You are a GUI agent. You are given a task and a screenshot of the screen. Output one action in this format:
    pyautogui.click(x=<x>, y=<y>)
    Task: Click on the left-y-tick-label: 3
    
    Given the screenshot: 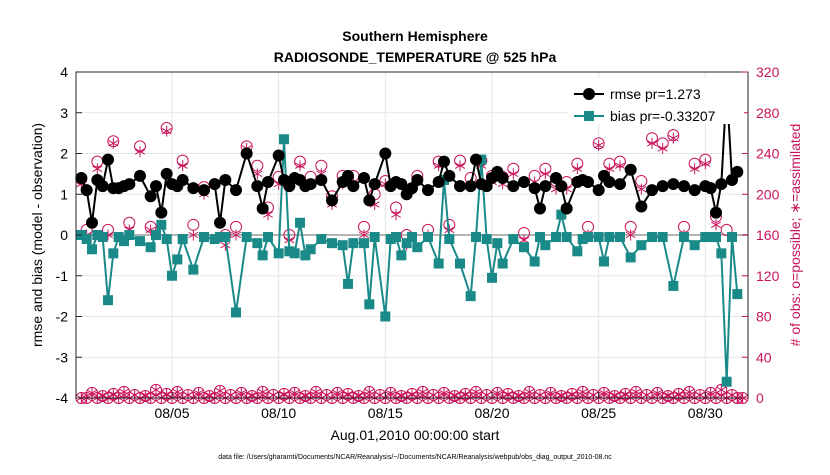 What is the action you would take?
    pyautogui.click(x=64, y=113)
    